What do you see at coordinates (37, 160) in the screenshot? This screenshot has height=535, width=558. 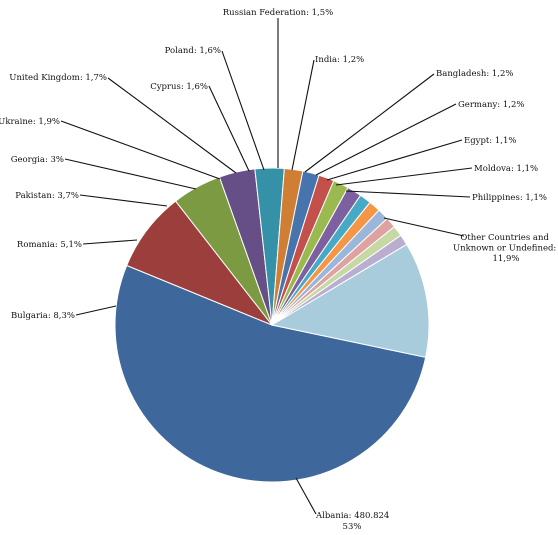 I see `slice-label-georgia: Georgia: 3%` at bounding box center [37, 160].